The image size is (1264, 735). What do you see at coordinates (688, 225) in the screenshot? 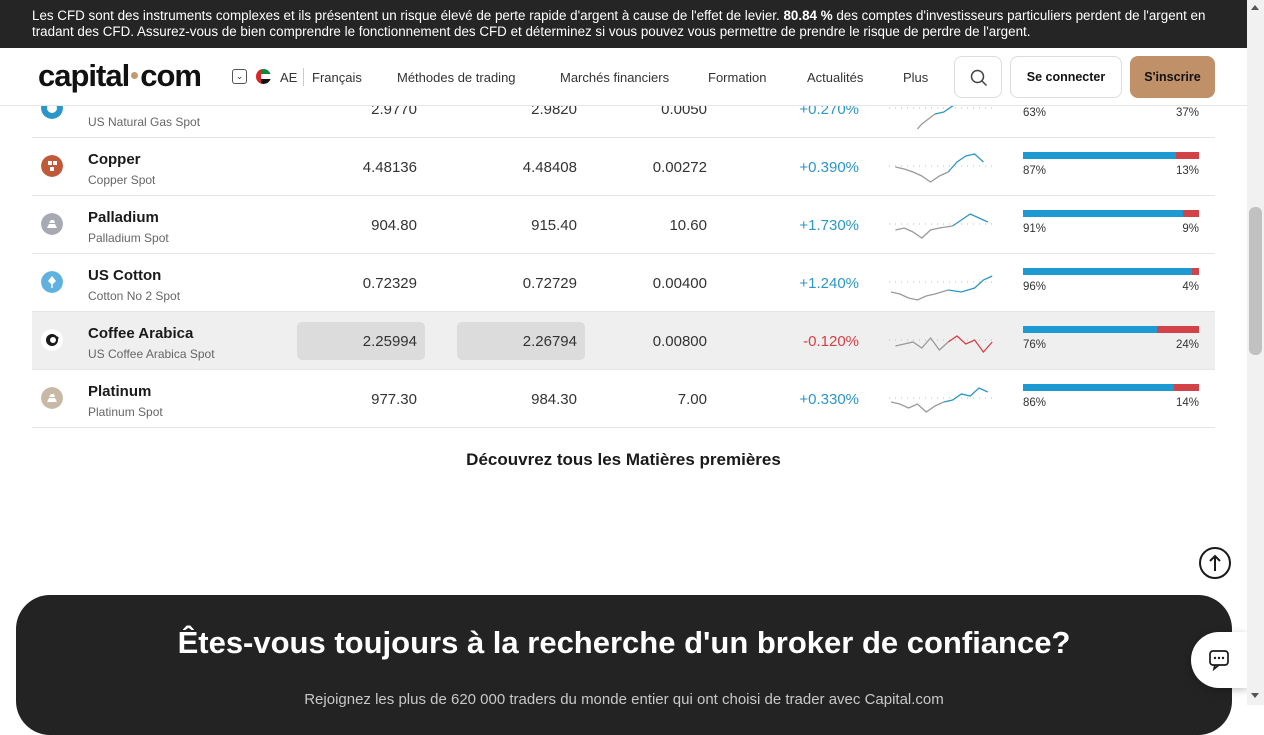
I see `spread-value: 10.60` at bounding box center [688, 225].